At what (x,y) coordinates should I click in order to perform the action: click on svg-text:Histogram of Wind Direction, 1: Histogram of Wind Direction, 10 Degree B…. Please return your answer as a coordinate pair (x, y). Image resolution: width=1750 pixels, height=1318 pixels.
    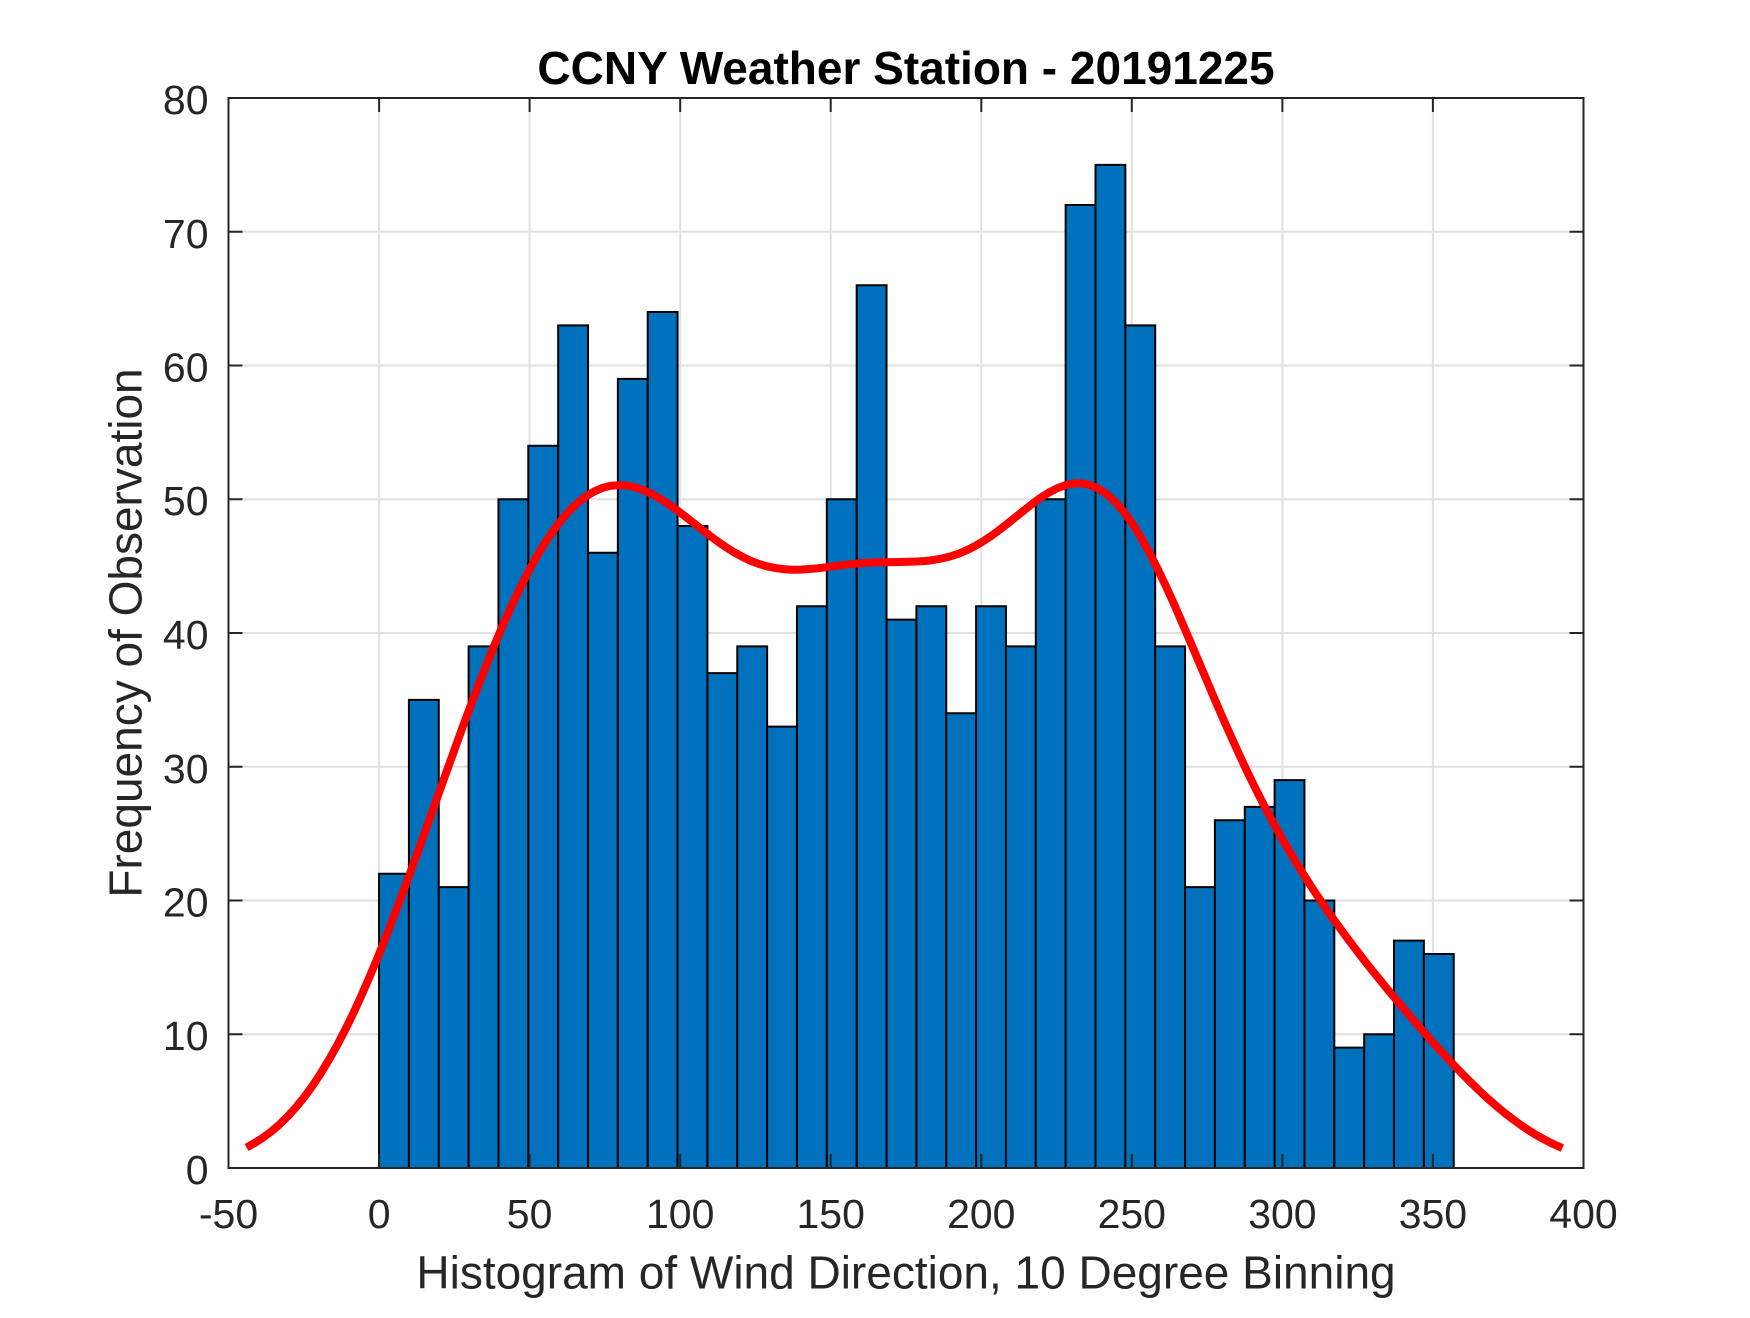
    Looking at the image, I should click on (905, 1273).